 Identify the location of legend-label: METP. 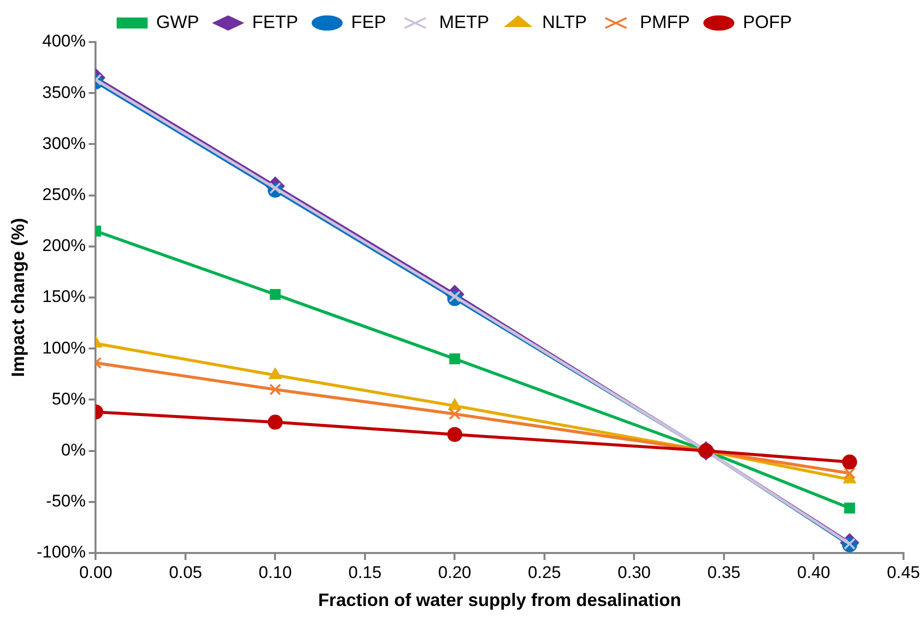
(464, 22).